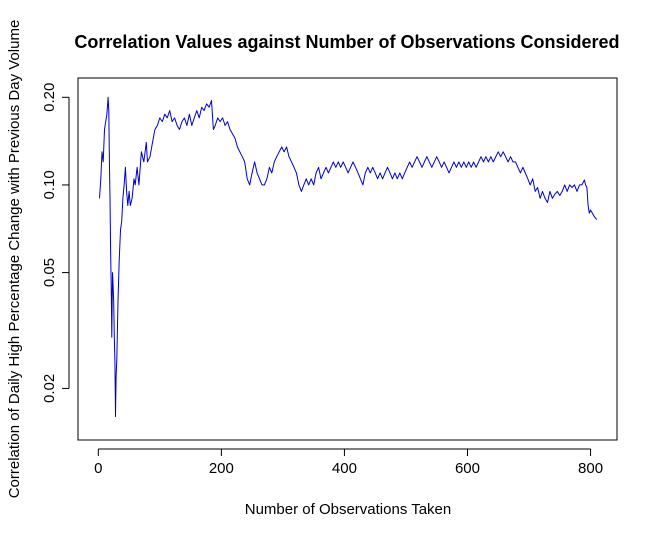 The width and height of the screenshot is (658, 539). I want to click on x-axis-label: Number of Observations Taken, so click(348, 509).